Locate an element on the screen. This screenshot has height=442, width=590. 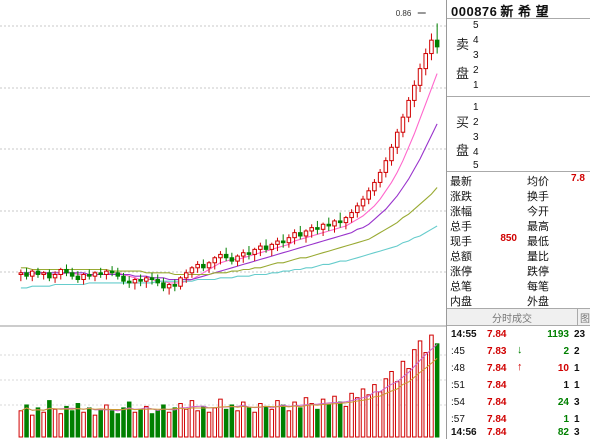
ticks-header: 分时成交 图 is located at coordinates (518, 317).